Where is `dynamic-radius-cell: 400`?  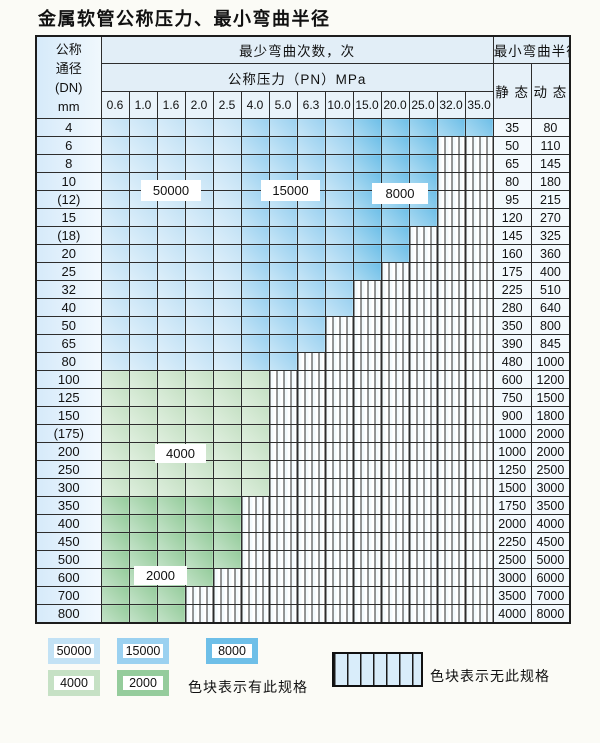 dynamic-radius-cell: 400 is located at coordinates (550, 271).